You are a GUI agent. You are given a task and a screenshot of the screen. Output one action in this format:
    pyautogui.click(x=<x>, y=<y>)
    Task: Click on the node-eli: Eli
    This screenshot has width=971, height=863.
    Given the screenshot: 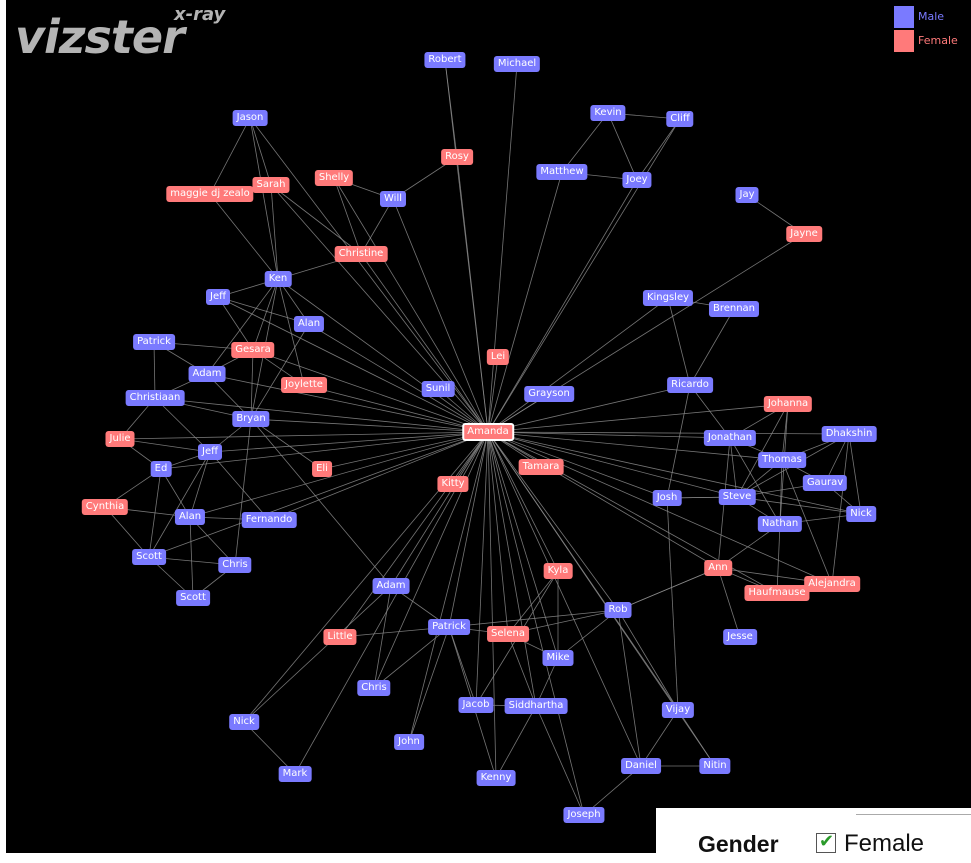 What is the action you would take?
    pyautogui.click(x=322, y=469)
    